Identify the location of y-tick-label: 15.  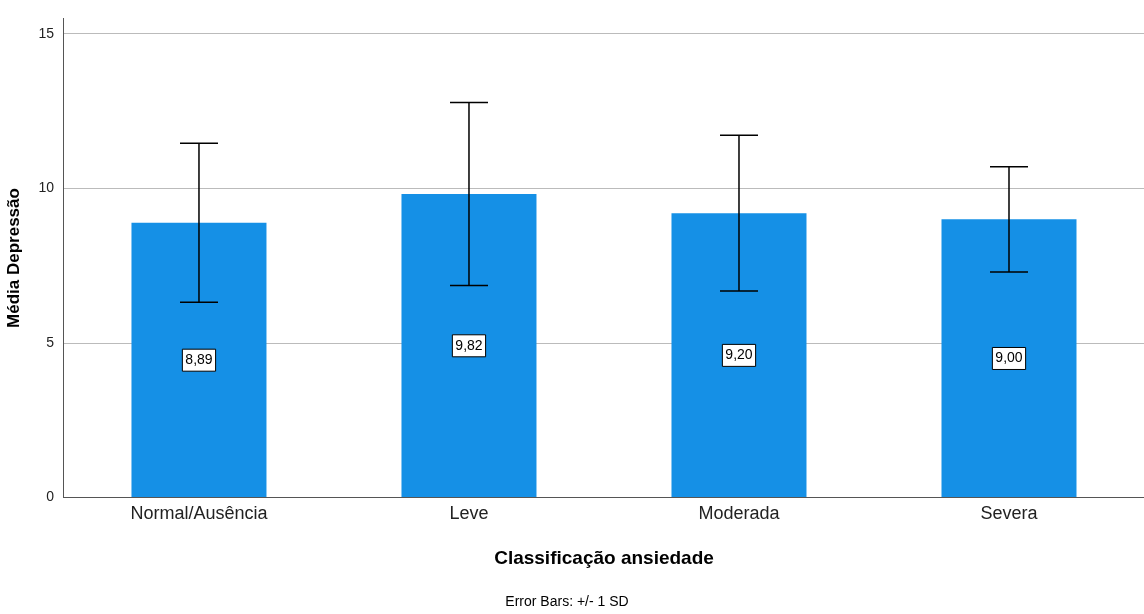
(46, 32).